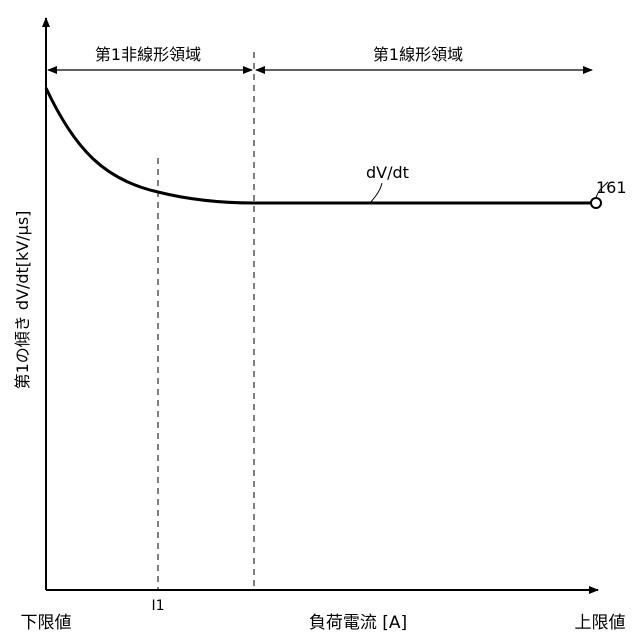  I want to click on i1-label: I1, so click(157, 606).